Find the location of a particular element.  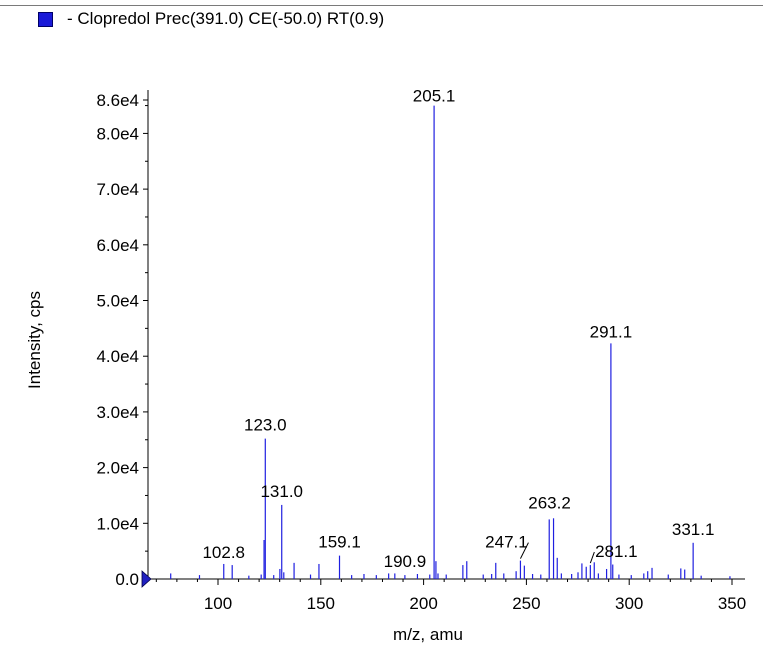

y-tick-label: 1.0e4 is located at coordinates (117, 523).